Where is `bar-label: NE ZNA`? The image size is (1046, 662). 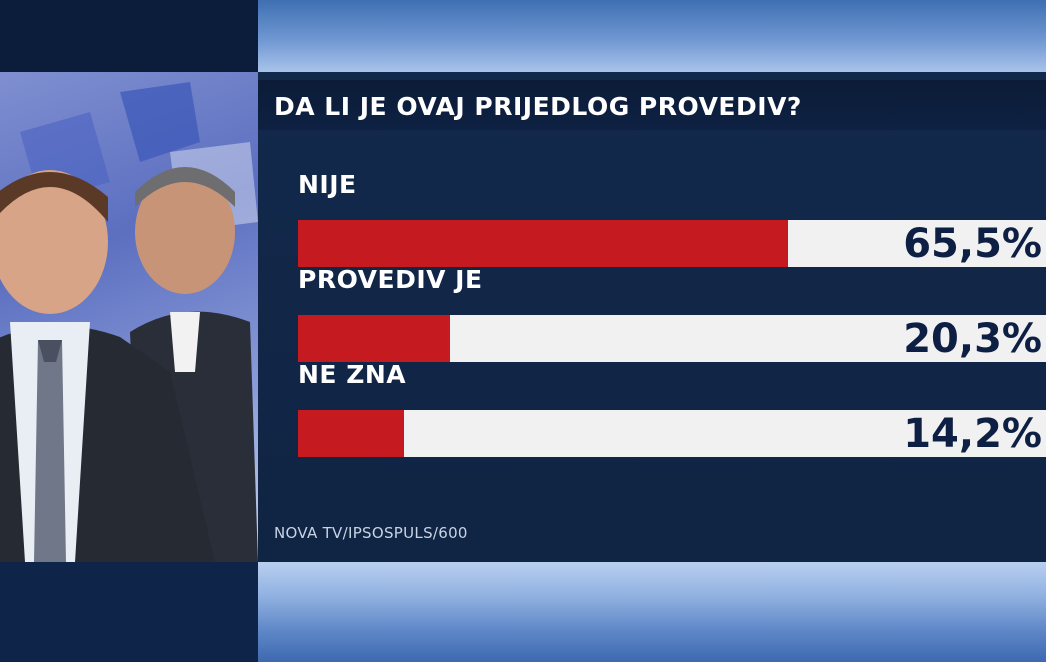 bar-label: NE ZNA is located at coordinates (352, 374).